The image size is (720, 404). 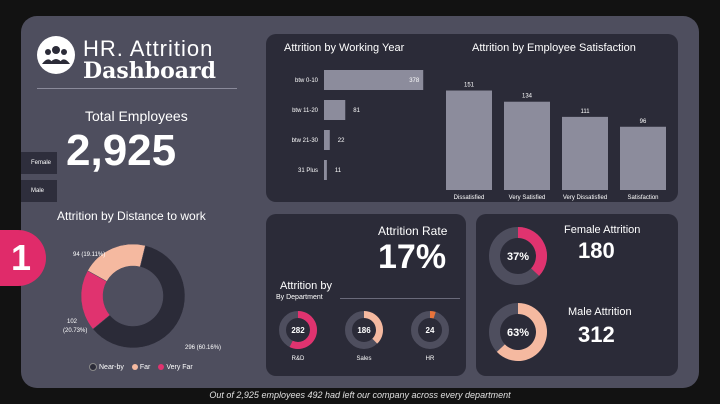 I want to click on female-slice, so click(x=532, y=251).